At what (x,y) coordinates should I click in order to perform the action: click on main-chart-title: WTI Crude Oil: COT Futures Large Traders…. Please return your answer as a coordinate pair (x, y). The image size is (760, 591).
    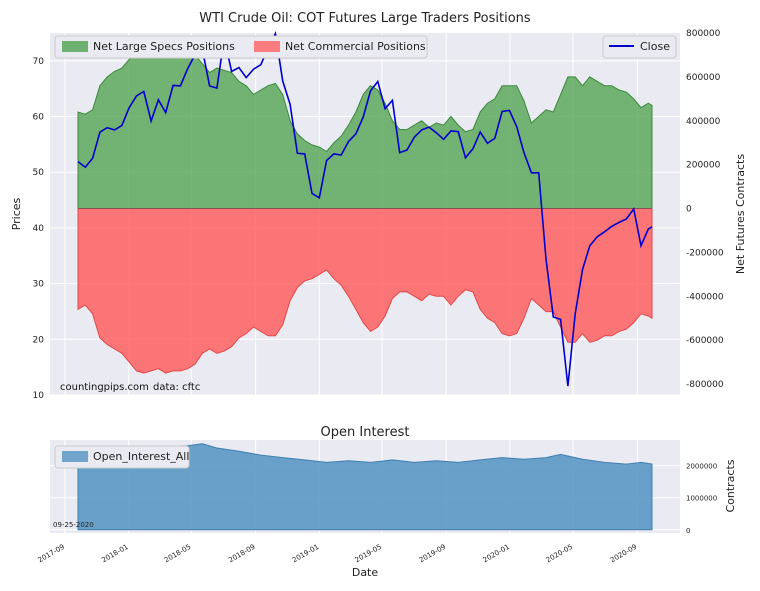
    Looking at the image, I should click on (365, 18).